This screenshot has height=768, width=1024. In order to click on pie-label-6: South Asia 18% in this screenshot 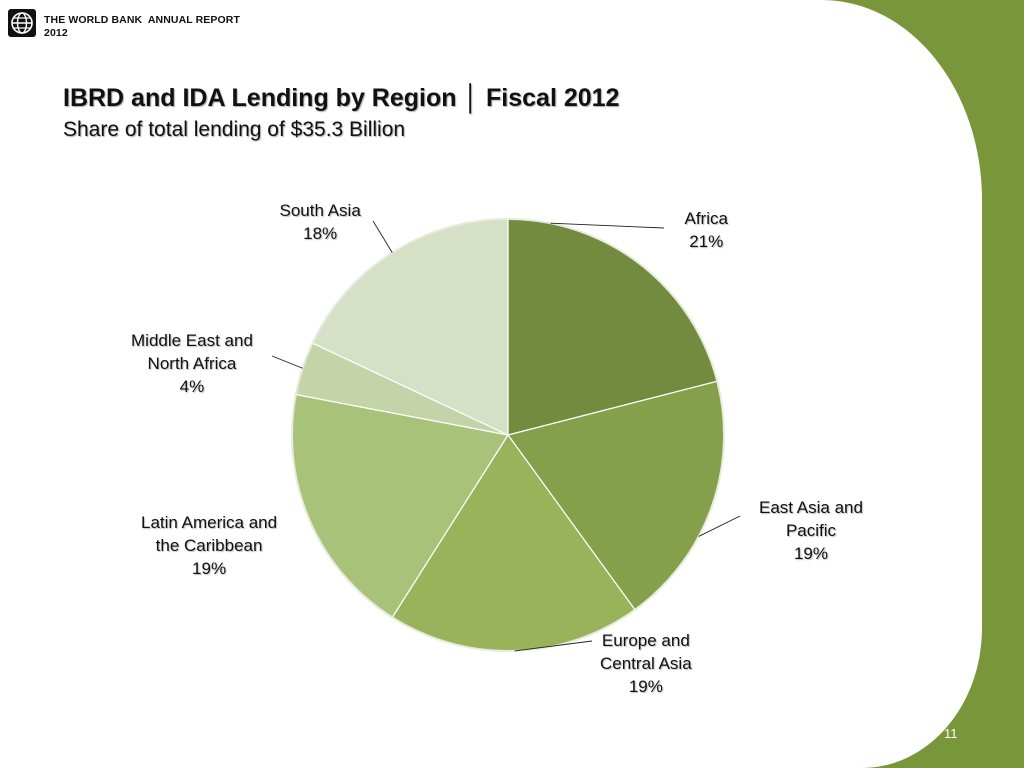, I will do `click(320, 222)`.